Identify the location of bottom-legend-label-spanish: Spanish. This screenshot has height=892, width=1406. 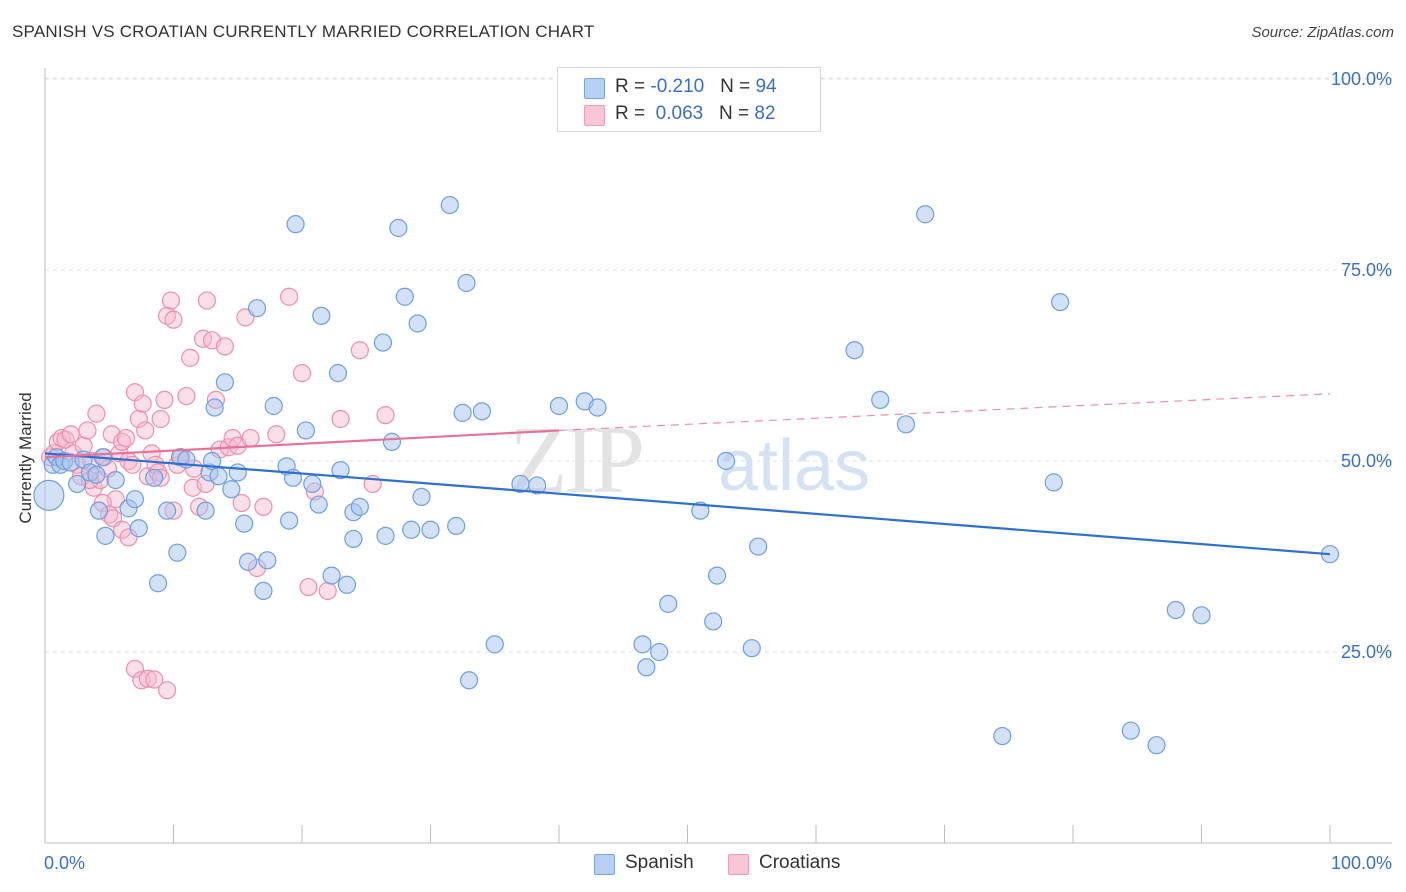
(659, 862).